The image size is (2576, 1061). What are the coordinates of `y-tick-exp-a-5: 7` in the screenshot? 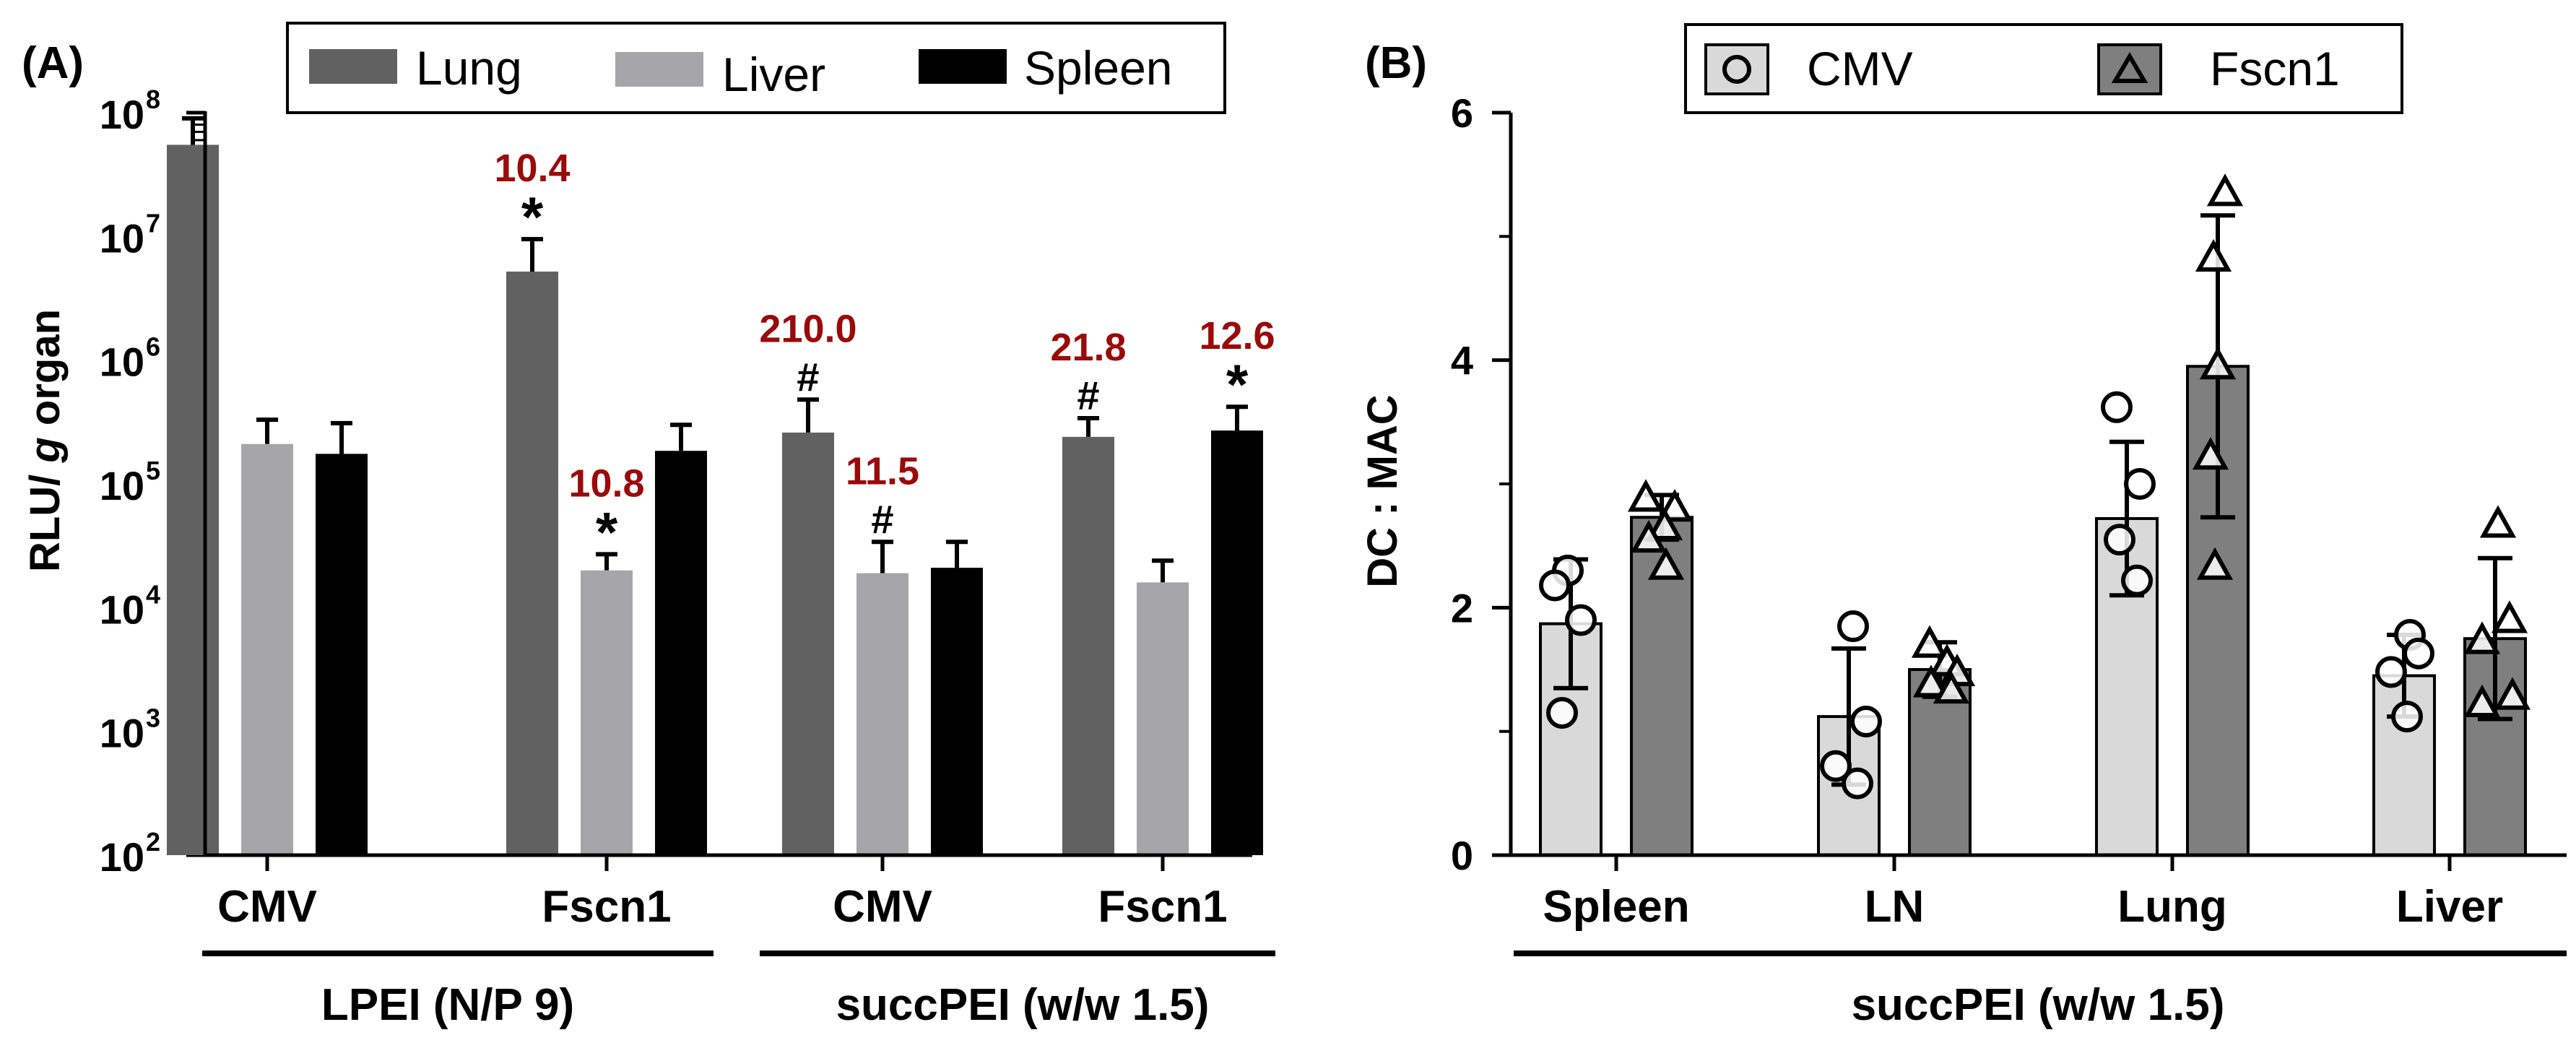 It's located at (153, 223).